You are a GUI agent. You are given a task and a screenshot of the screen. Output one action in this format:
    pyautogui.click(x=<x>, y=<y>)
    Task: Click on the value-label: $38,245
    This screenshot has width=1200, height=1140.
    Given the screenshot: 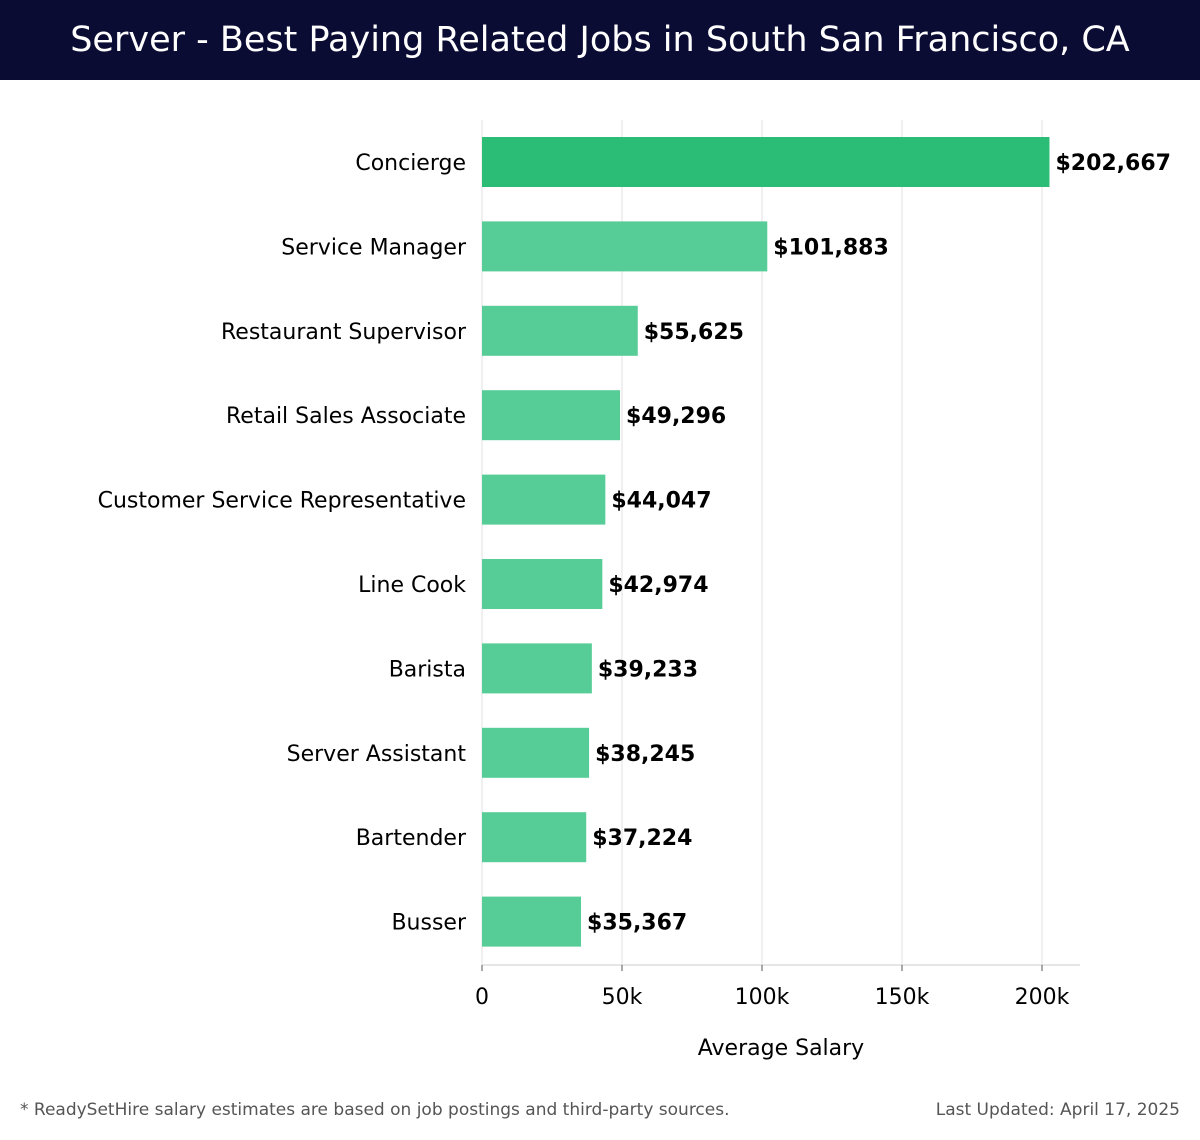 What is the action you would take?
    pyautogui.click(x=645, y=754)
    